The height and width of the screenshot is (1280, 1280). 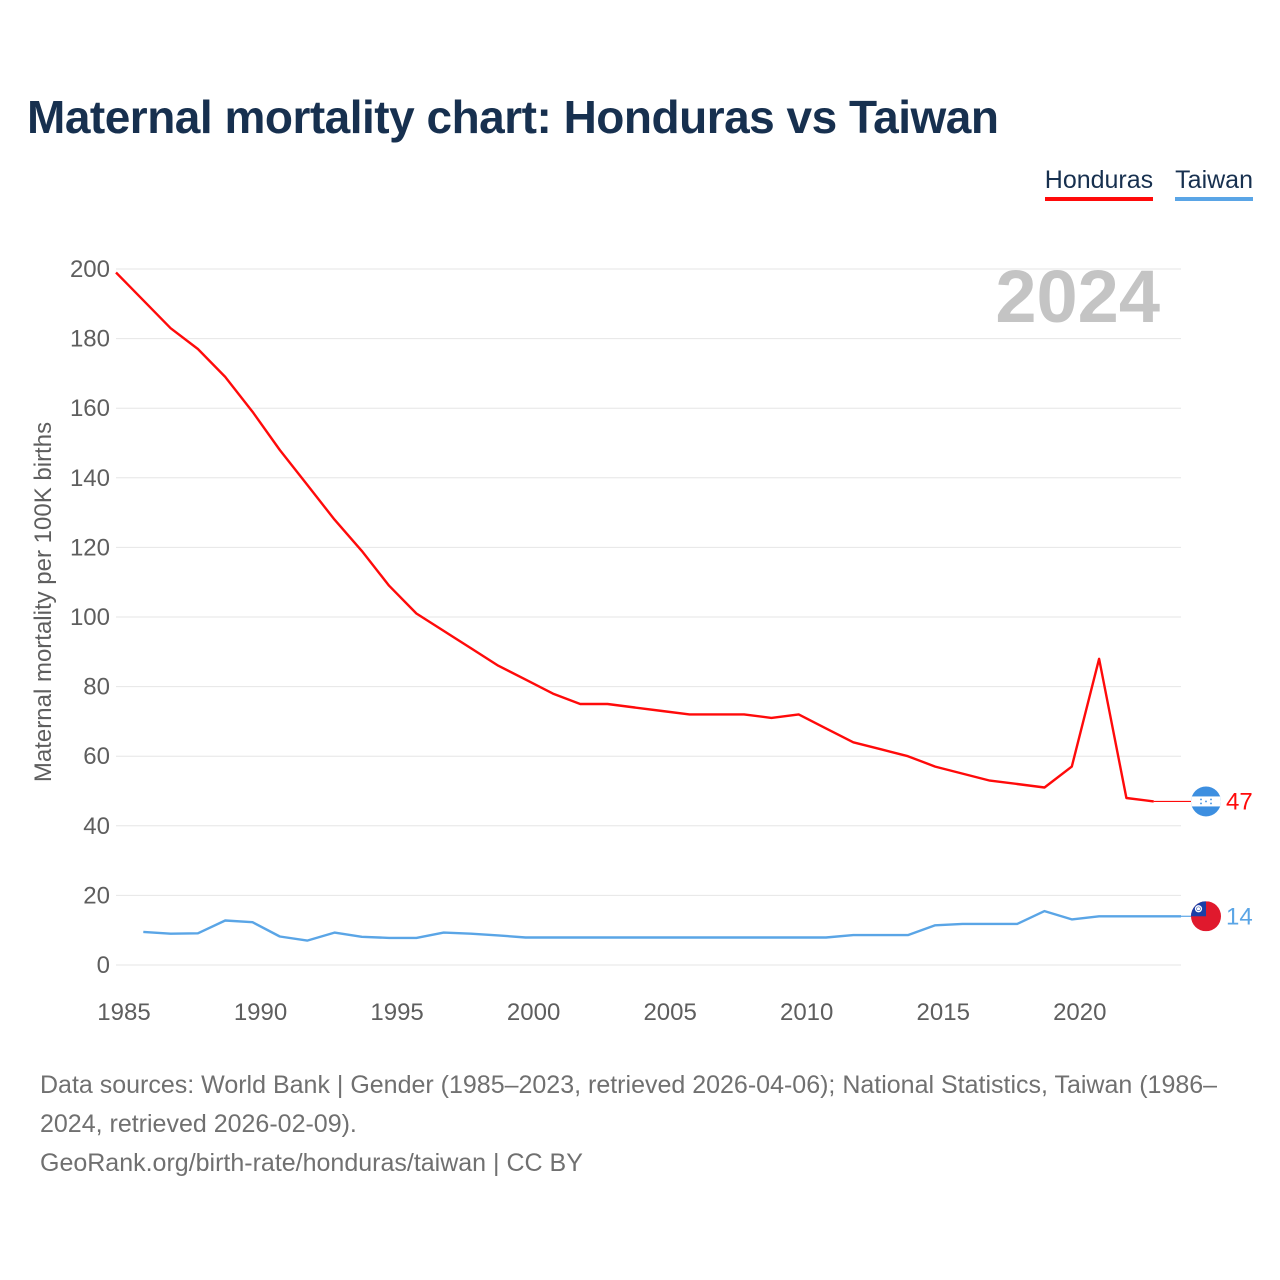 What do you see at coordinates (1203, 859) in the screenshot?
I see `series-end-labels: 47 14` at bounding box center [1203, 859].